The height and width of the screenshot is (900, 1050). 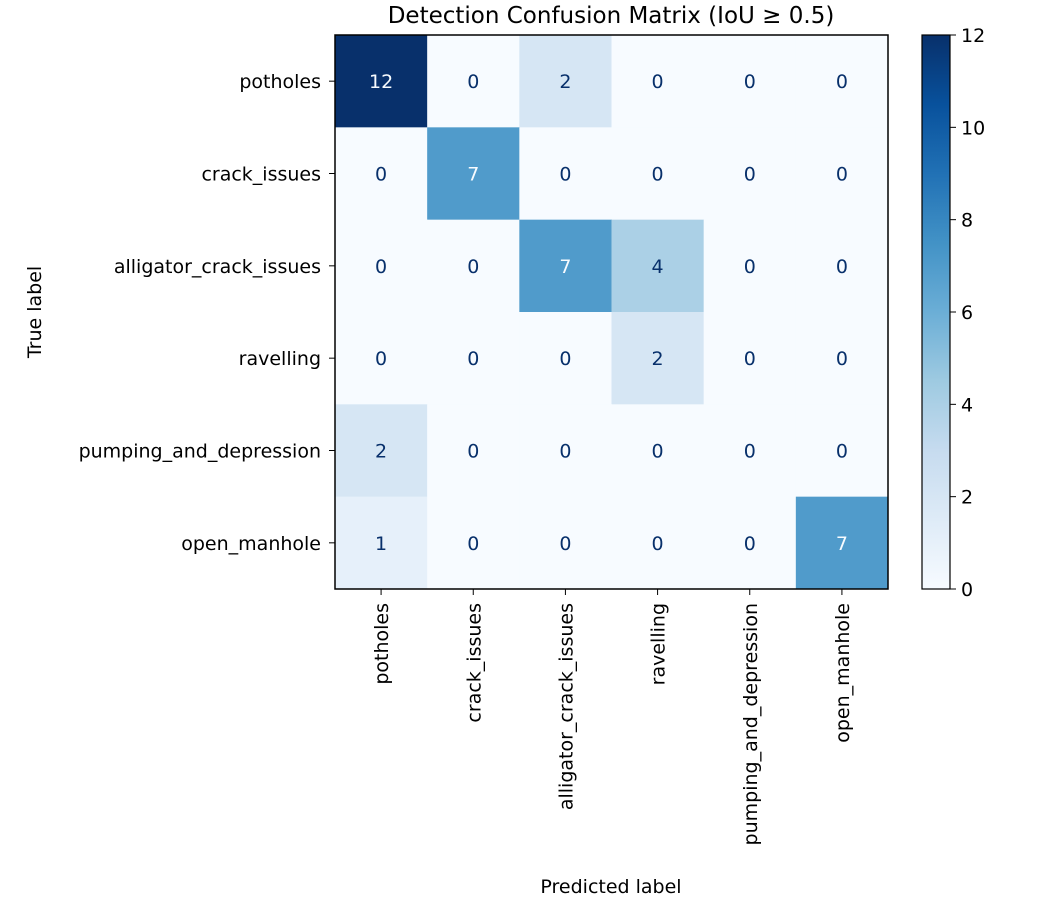 I want to click on cell-value-label: 12, so click(x=381, y=82).